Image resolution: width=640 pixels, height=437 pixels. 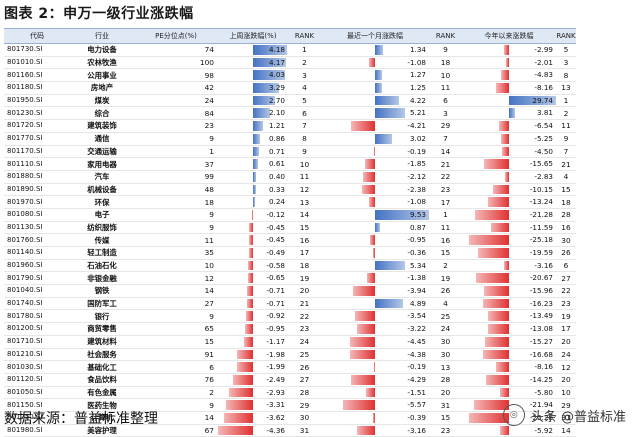 What do you see at coordinates (543, 367) in the screenshot?
I see `ytd-change-value: -8.16` at bounding box center [543, 367].